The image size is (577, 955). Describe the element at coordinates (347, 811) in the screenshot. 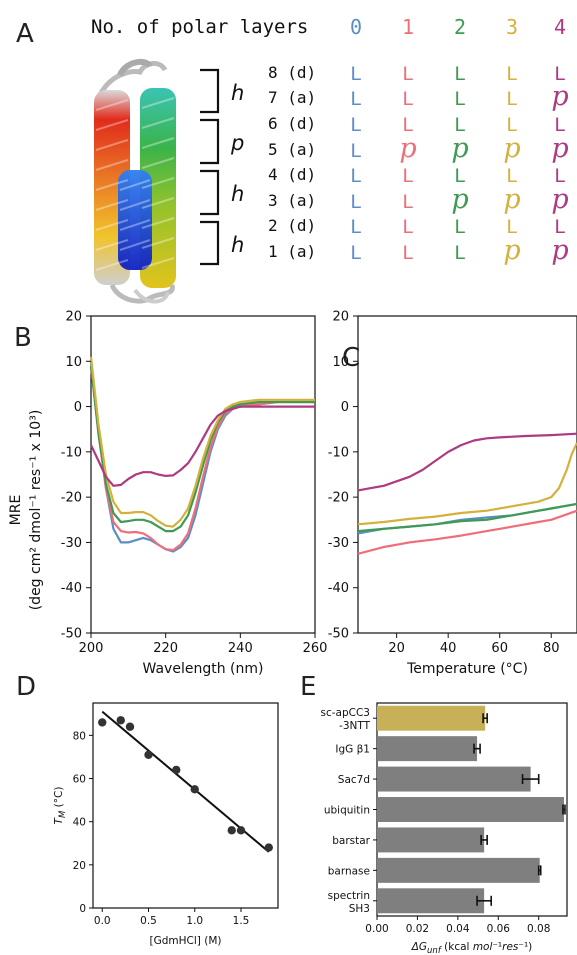

I see `category-label: ubiquitin` at that location.